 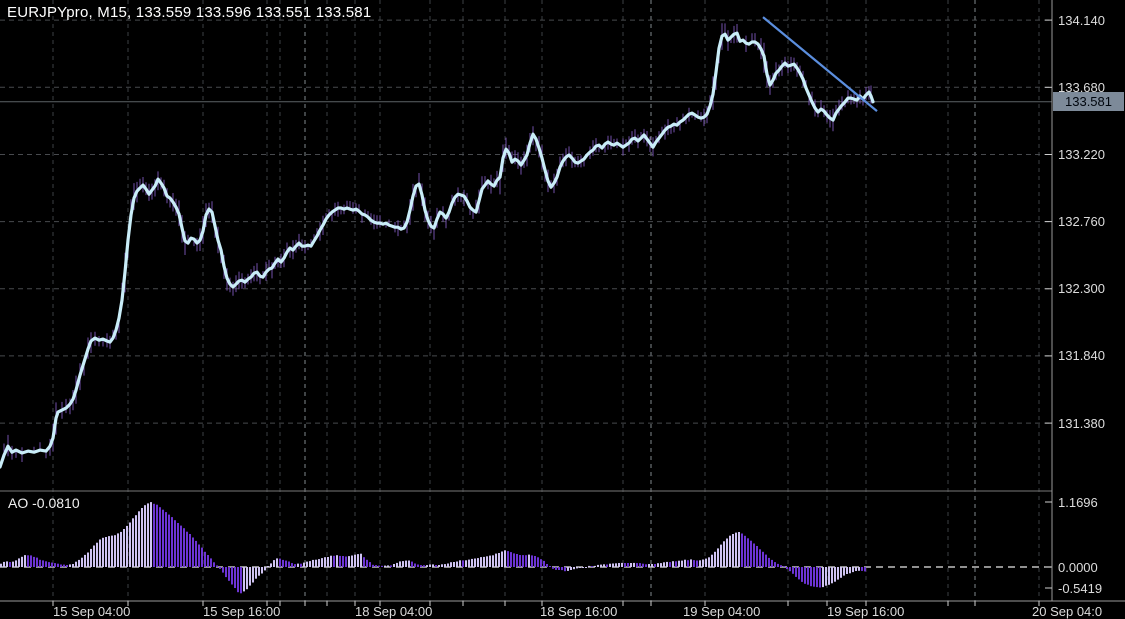 I want to click on time-axis-label: 15 Sep 04:00, so click(x=92, y=611).